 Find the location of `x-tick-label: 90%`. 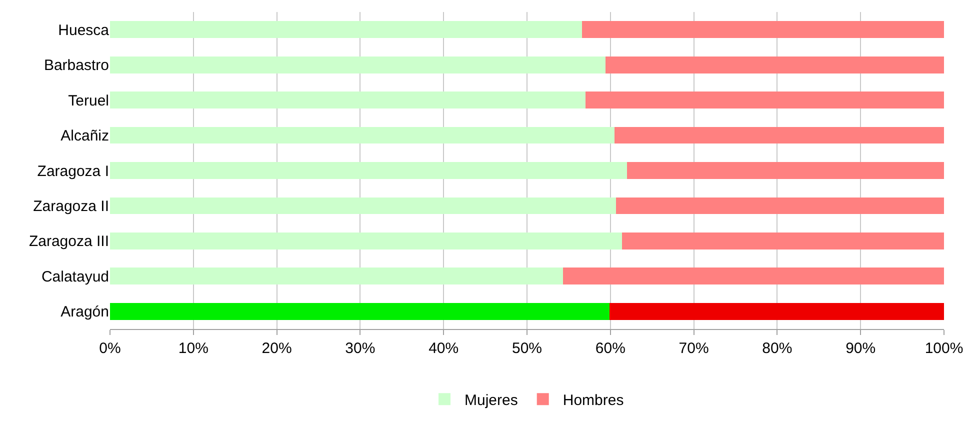

x-tick-label: 90% is located at coordinates (861, 348).